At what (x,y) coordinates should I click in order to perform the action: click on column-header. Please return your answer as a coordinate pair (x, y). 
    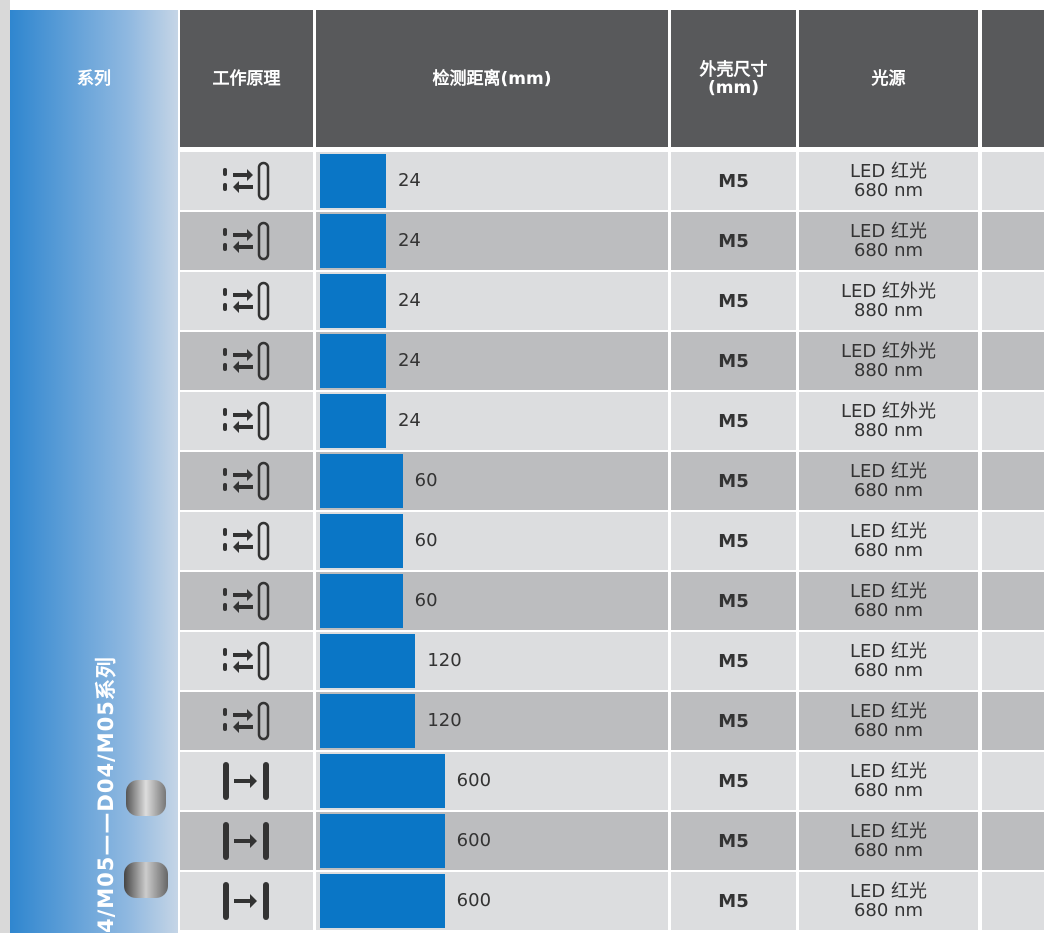
    Looking at the image, I should click on (1013, 78).